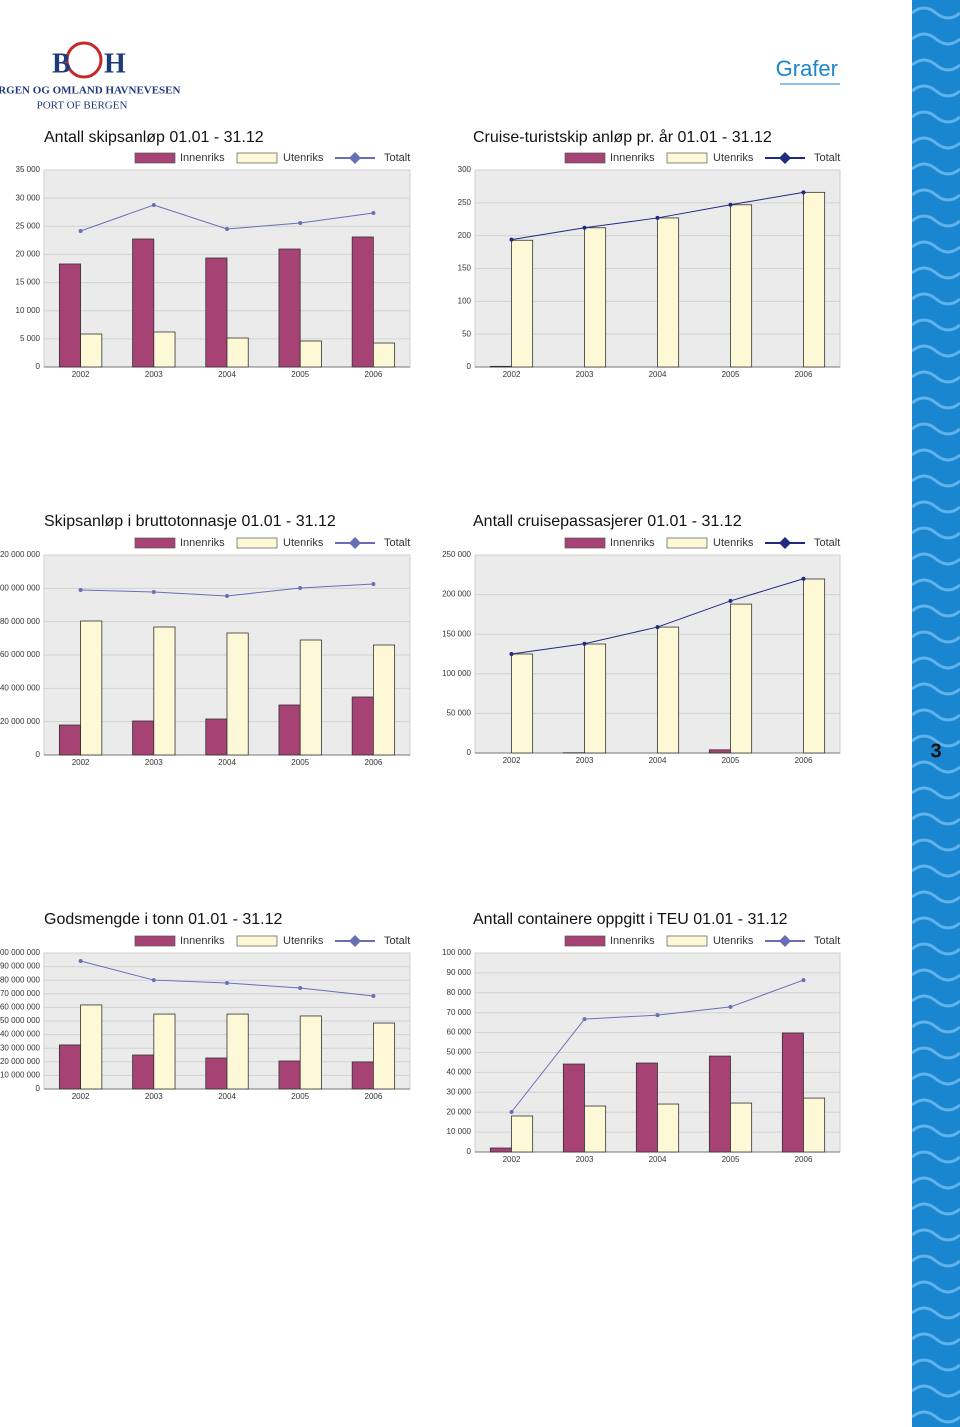  What do you see at coordinates (81, 374) in the screenshot?
I see `x-tick-label: 2002` at bounding box center [81, 374].